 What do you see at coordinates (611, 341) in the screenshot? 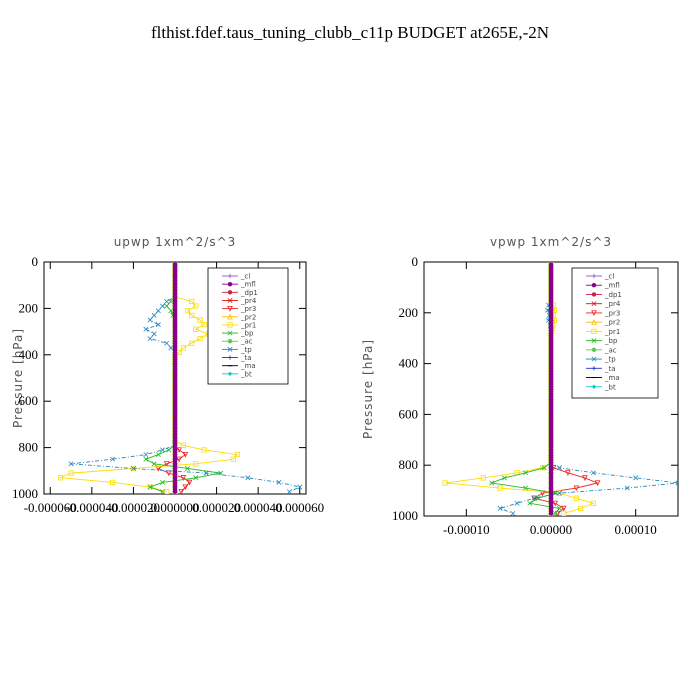
I see `legend-label: _bp` at bounding box center [611, 341].